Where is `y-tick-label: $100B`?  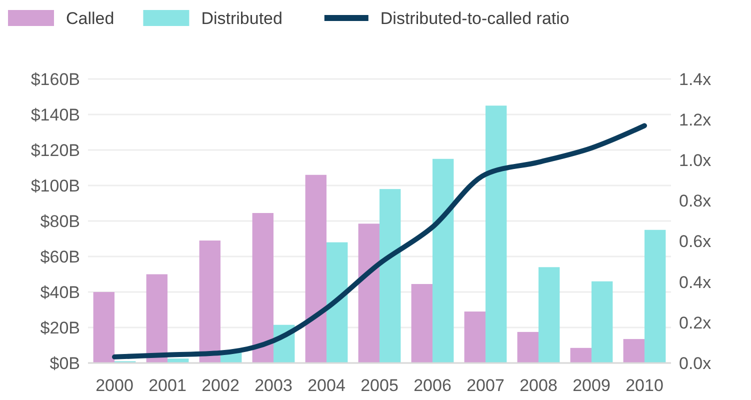 y-tick-label: $100B is located at coordinates (55, 186).